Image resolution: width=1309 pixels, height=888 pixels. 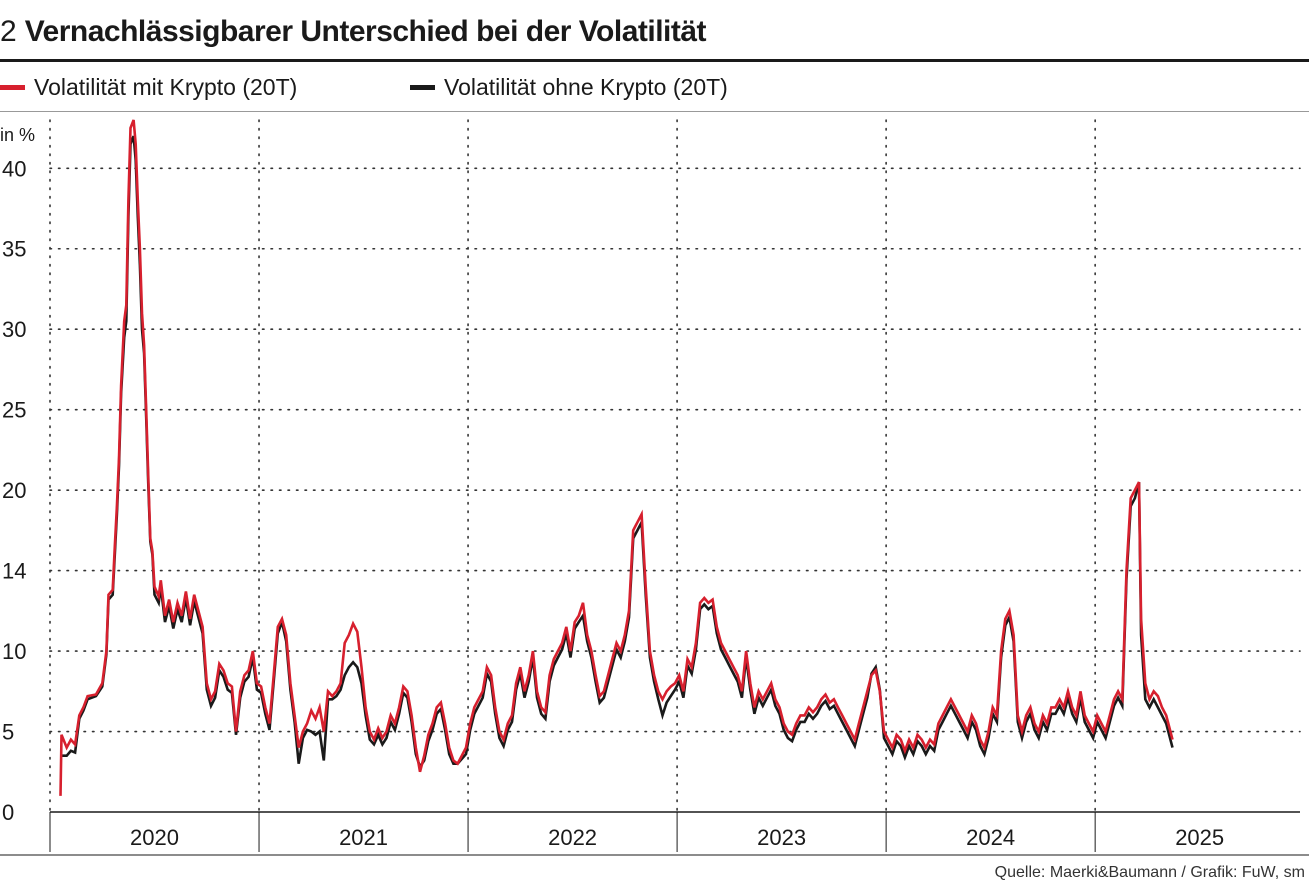 I want to click on legend-rule, so click(x=654, y=111).